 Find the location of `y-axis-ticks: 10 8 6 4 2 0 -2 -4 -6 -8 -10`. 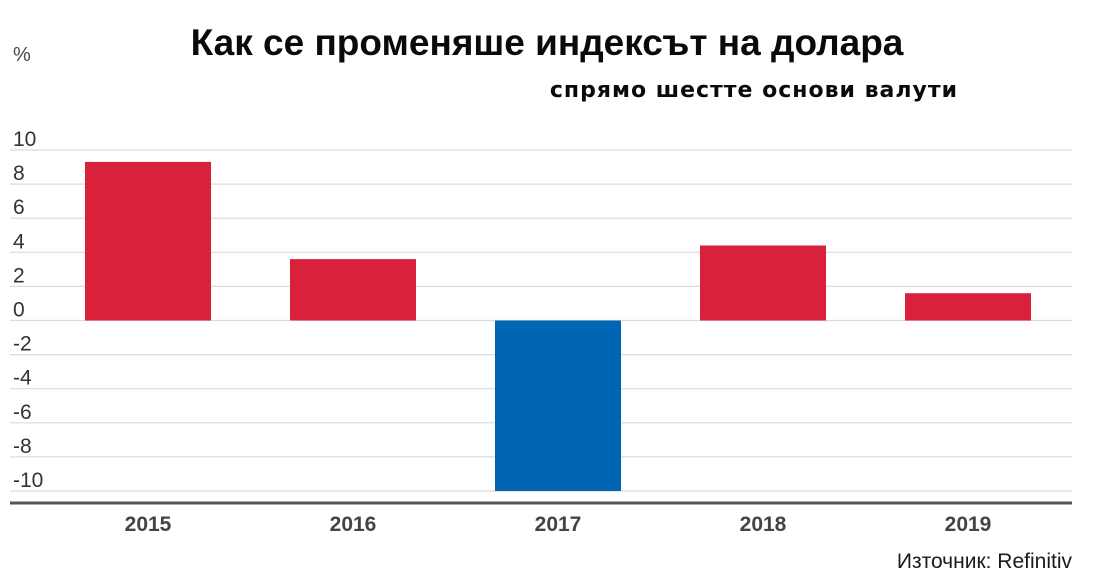

y-axis-ticks: 10 8 6 4 2 0 -2 -4 -6 -8 -10 is located at coordinates (28, 310).